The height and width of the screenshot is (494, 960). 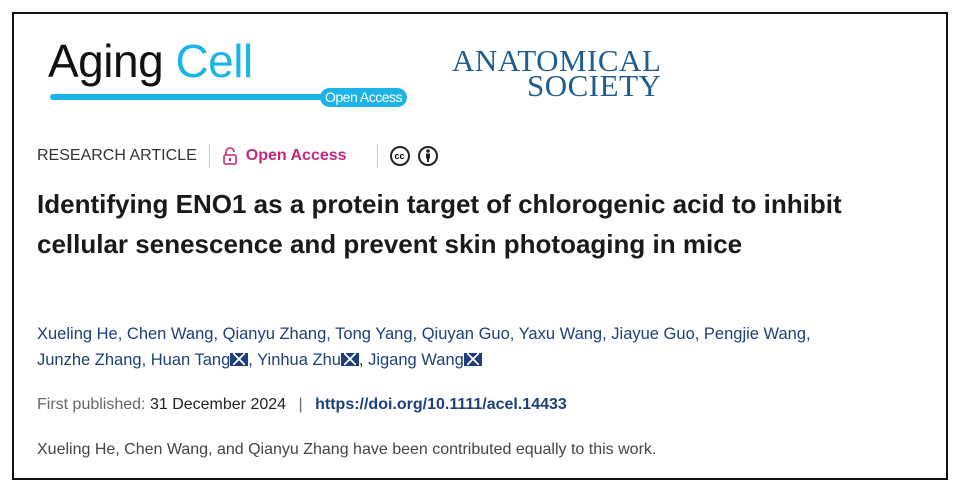 I want to click on logo-bar, so click(x=188, y=97).